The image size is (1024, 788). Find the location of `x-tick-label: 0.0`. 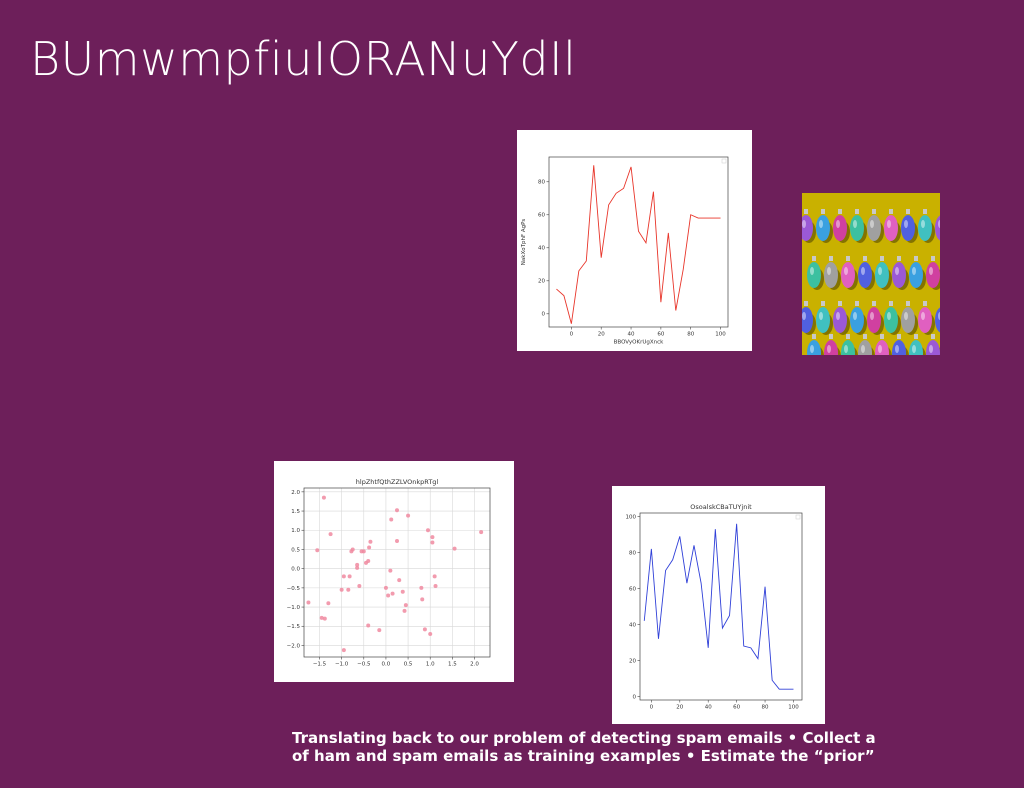

x-tick-label: 0.0 is located at coordinates (386, 665).